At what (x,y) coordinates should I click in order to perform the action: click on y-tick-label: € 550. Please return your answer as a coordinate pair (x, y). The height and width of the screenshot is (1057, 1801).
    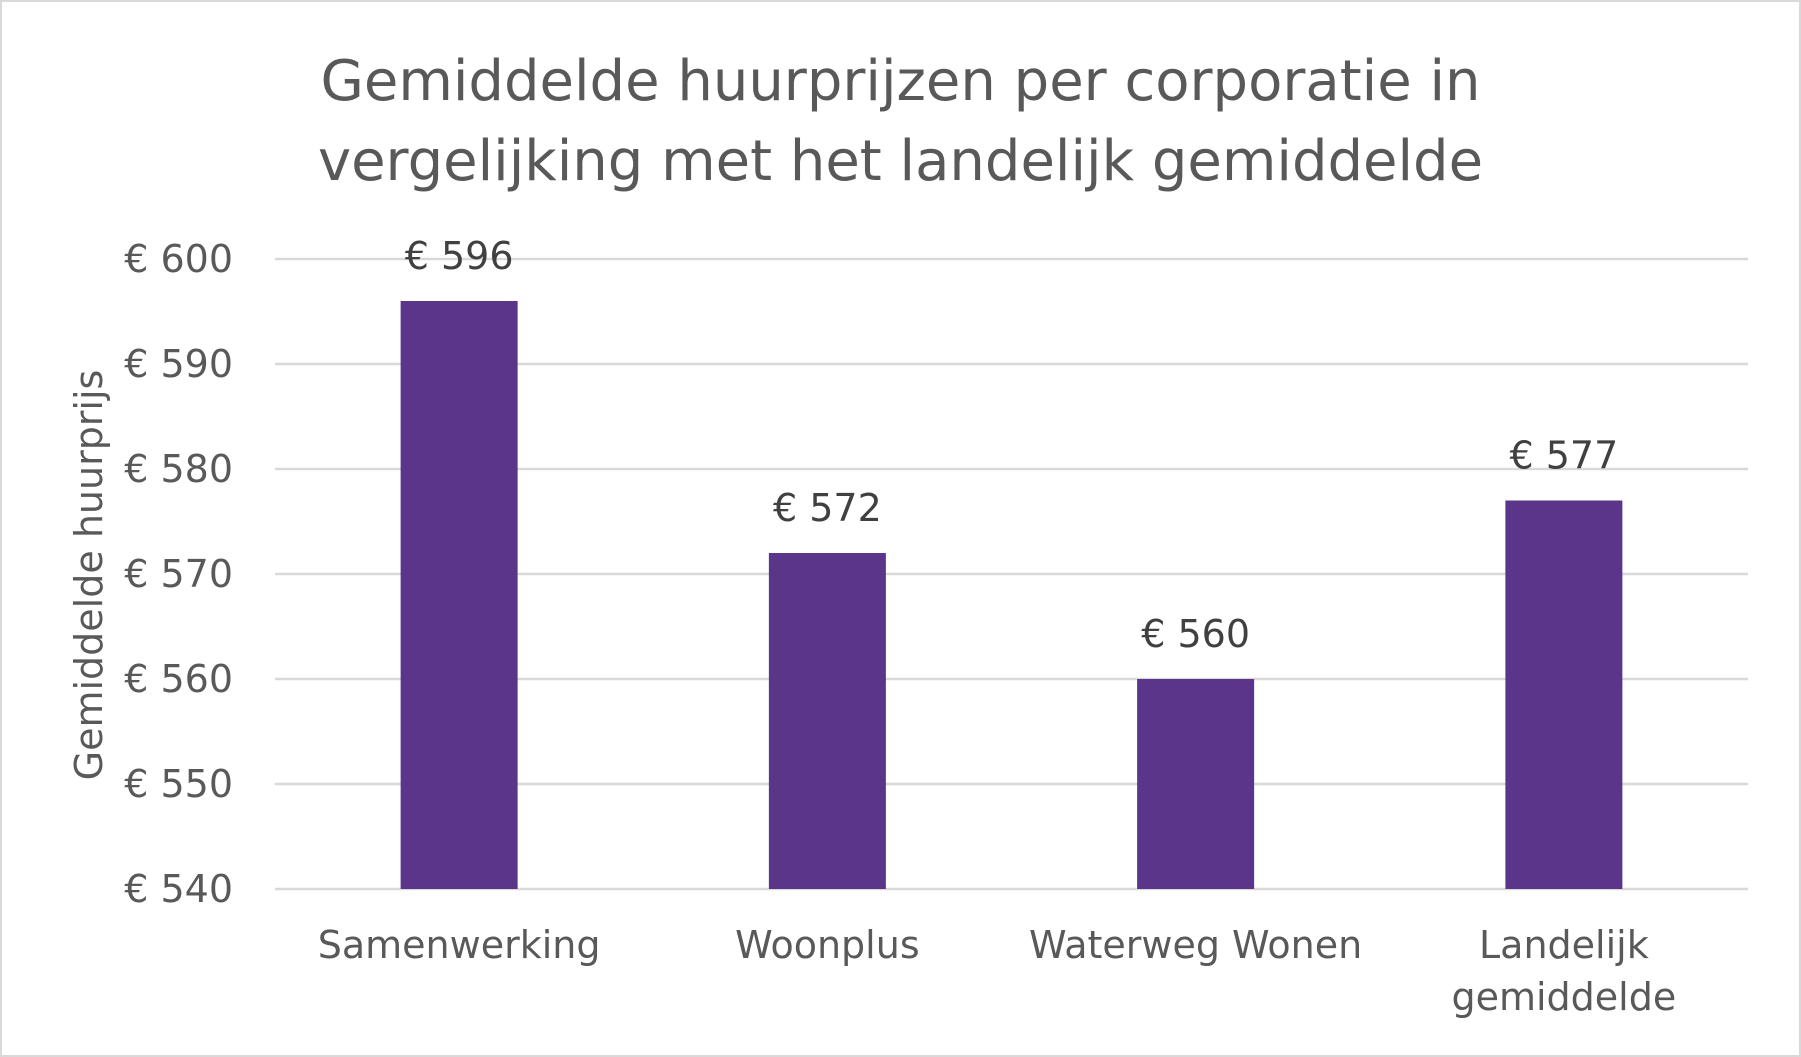
    Looking at the image, I should click on (178, 784).